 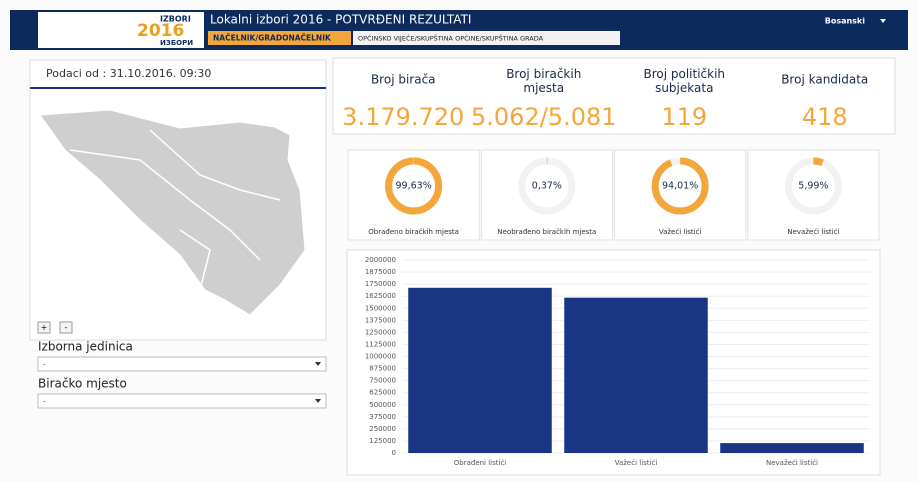 What do you see at coordinates (394, 453) in the screenshot?
I see `y-tick-label: 0` at bounding box center [394, 453].